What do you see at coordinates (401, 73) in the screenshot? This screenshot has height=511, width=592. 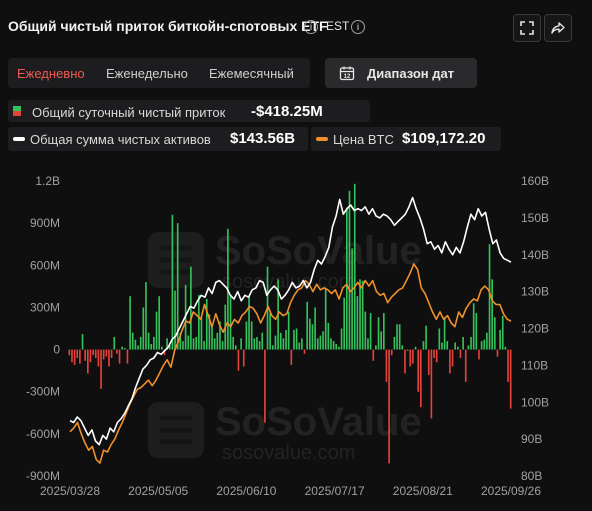 I see `date-range-button: 12 Диапазон дат` at bounding box center [401, 73].